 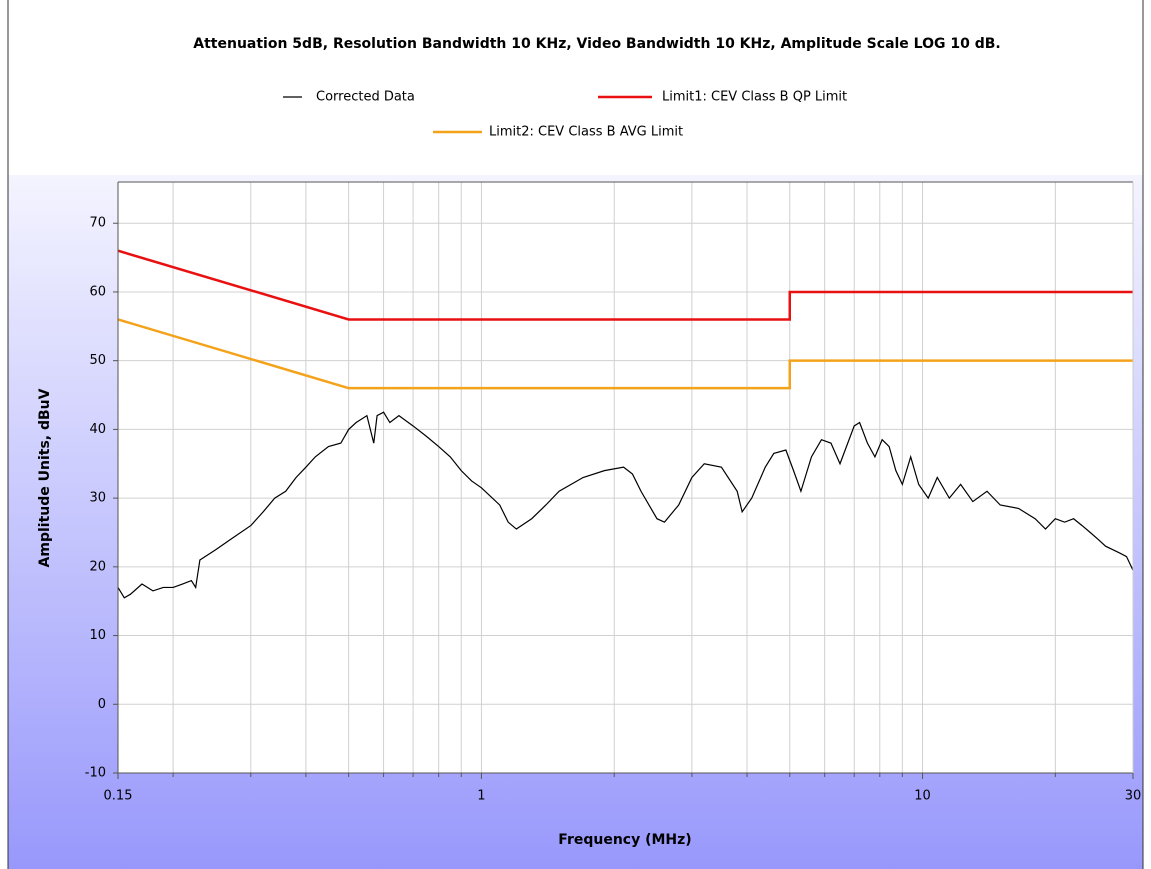 I want to click on x-tick-label: 10, so click(x=922, y=796).